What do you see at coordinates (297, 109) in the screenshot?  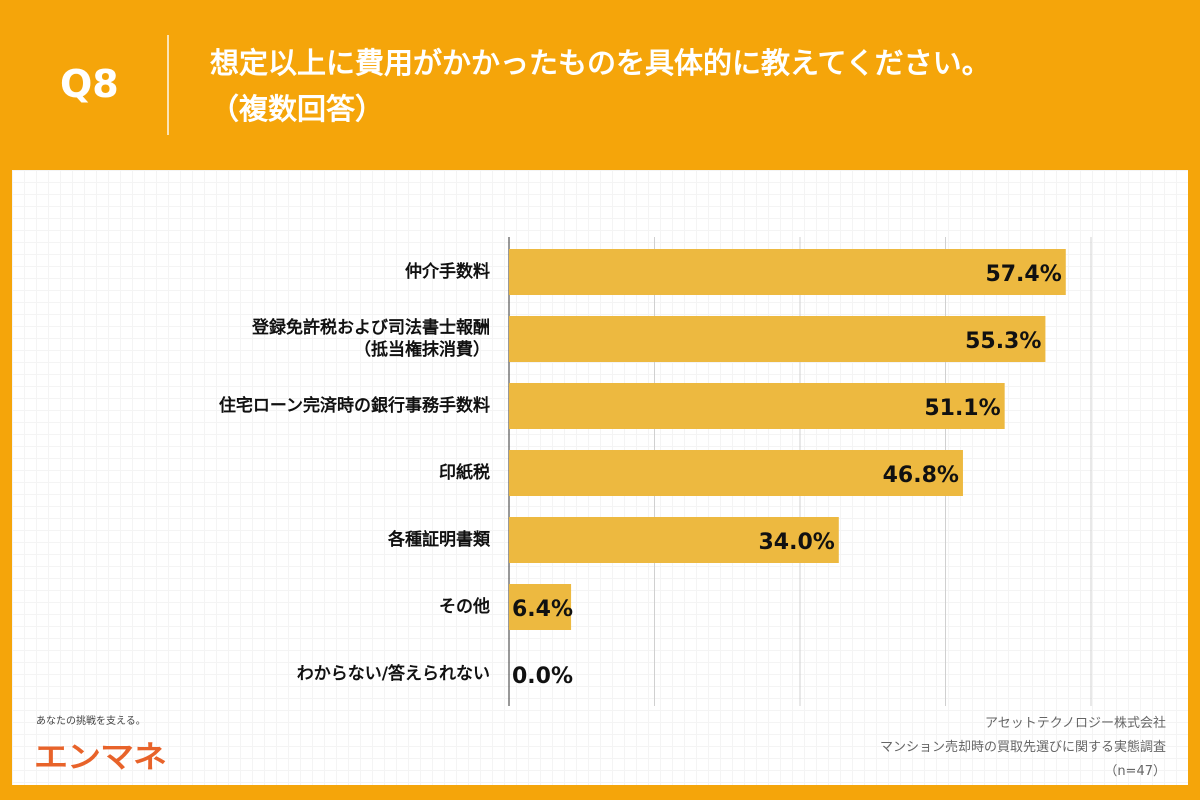 I see `title-line2: （複数回答）` at bounding box center [297, 109].